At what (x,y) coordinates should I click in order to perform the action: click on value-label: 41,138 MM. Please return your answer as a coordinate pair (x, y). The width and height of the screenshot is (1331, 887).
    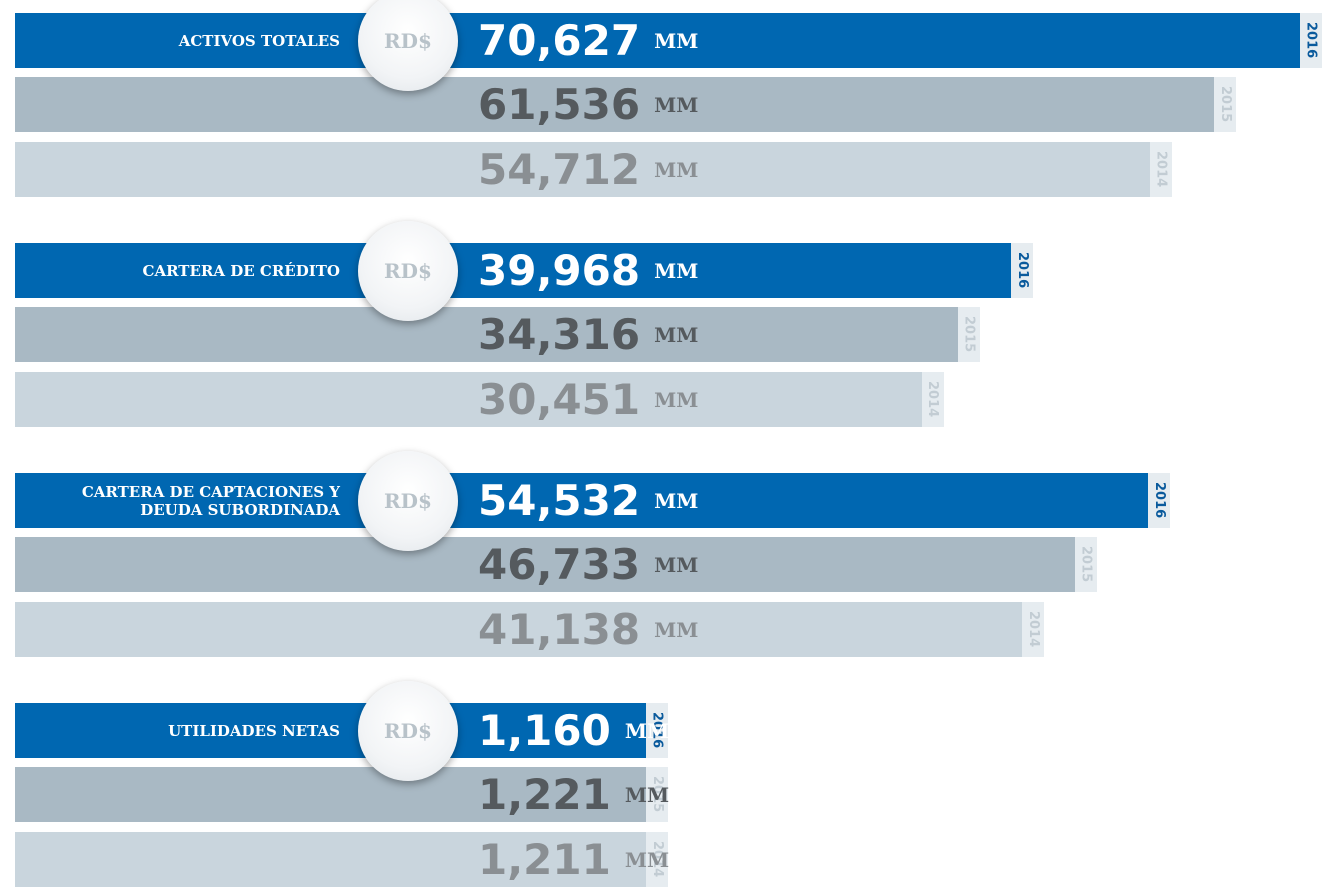
    Looking at the image, I should click on (588, 629).